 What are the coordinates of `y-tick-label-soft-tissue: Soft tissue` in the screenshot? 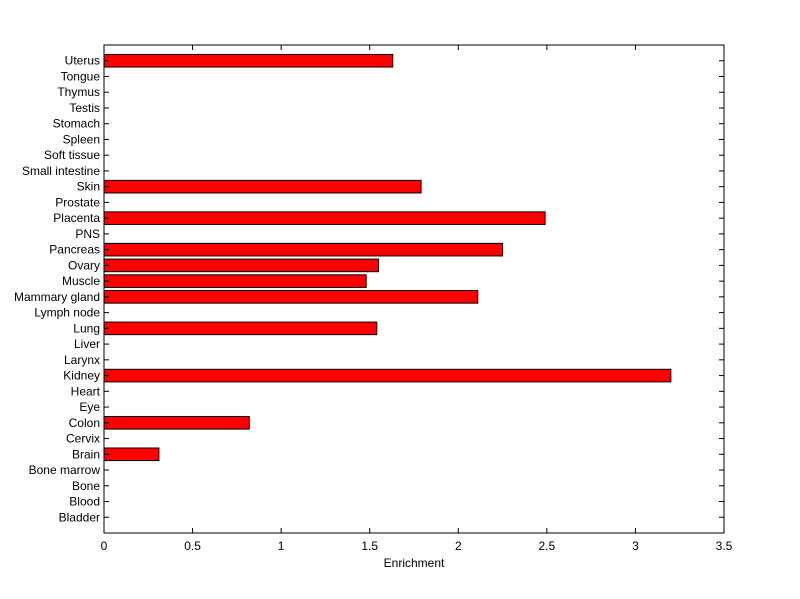 It's located at (72, 155).